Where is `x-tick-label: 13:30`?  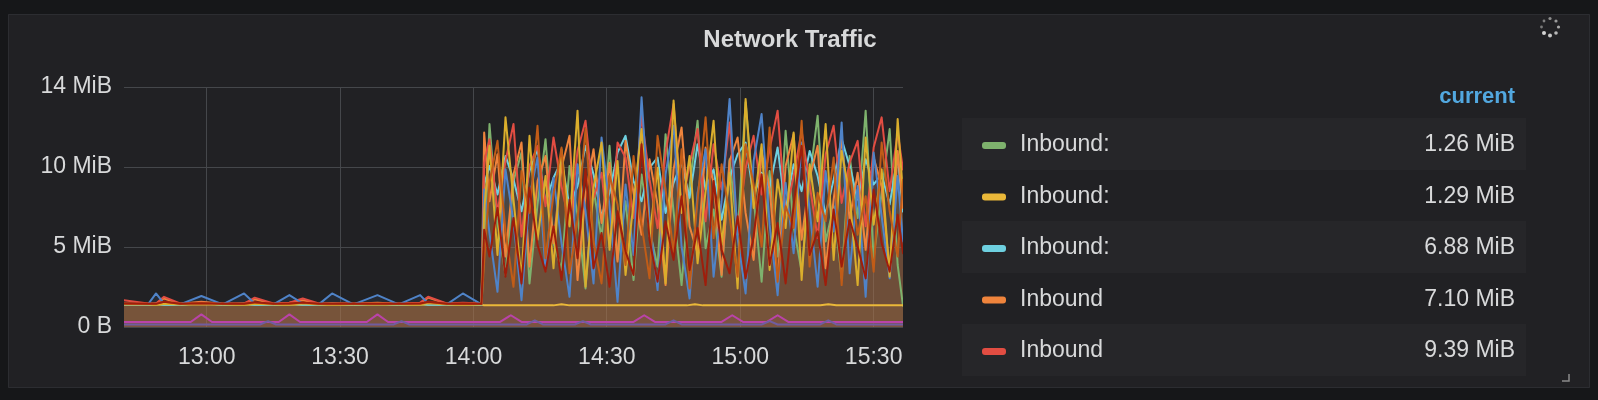
x-tick-label: 13:30 is located at coordinates (340, 356).